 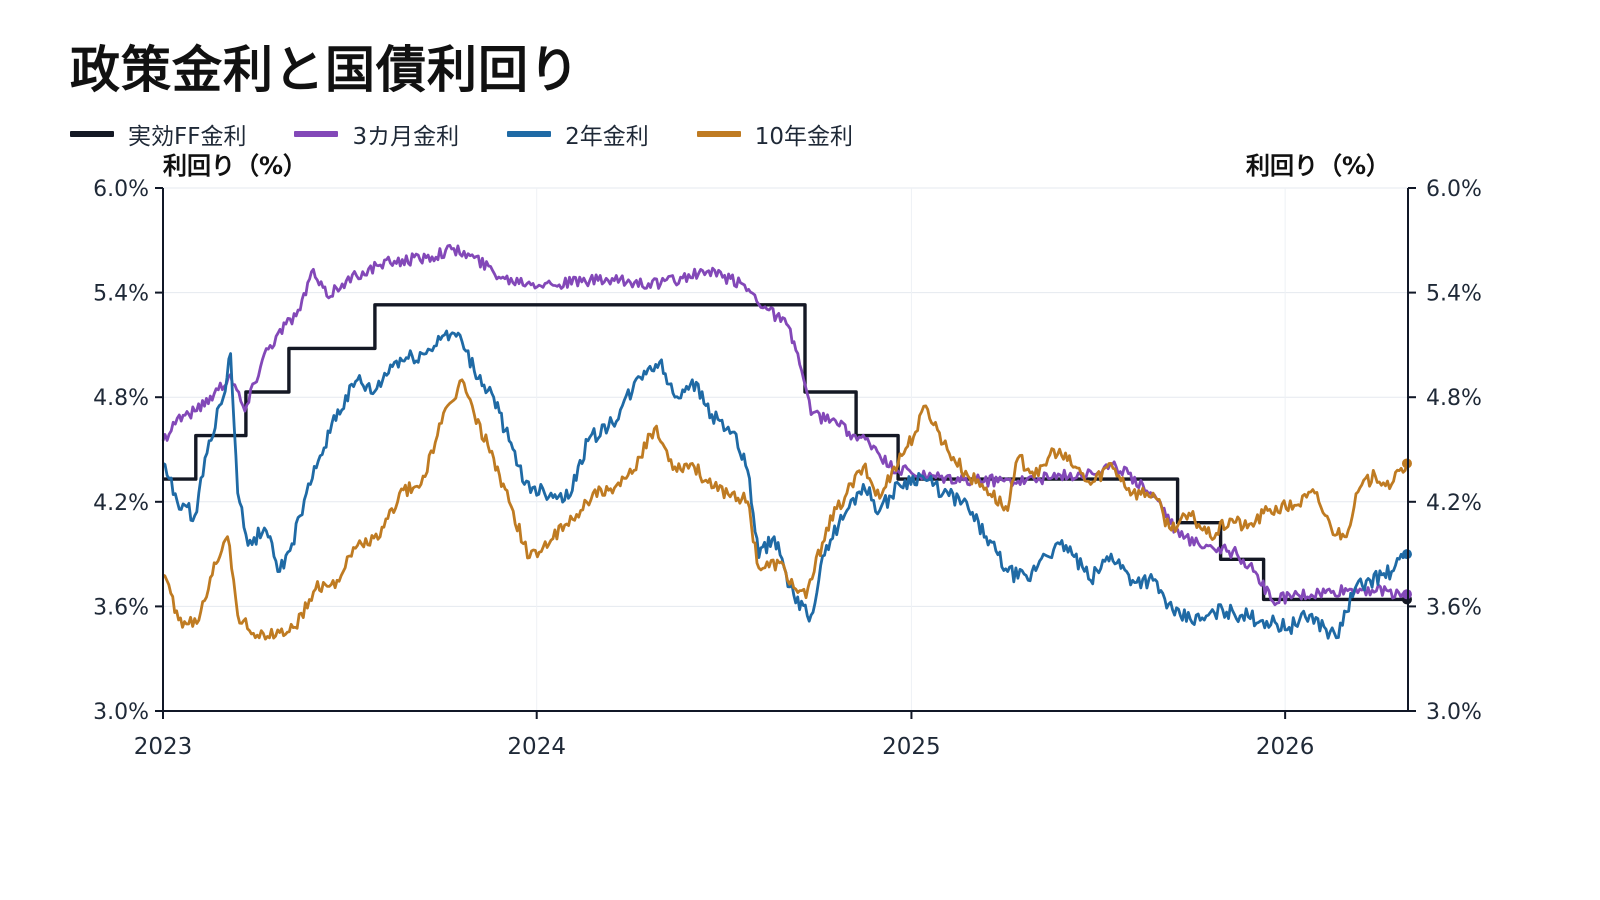 I want to click on y-axis-title-left: 利回り（%）, so click(x=235, y=166).